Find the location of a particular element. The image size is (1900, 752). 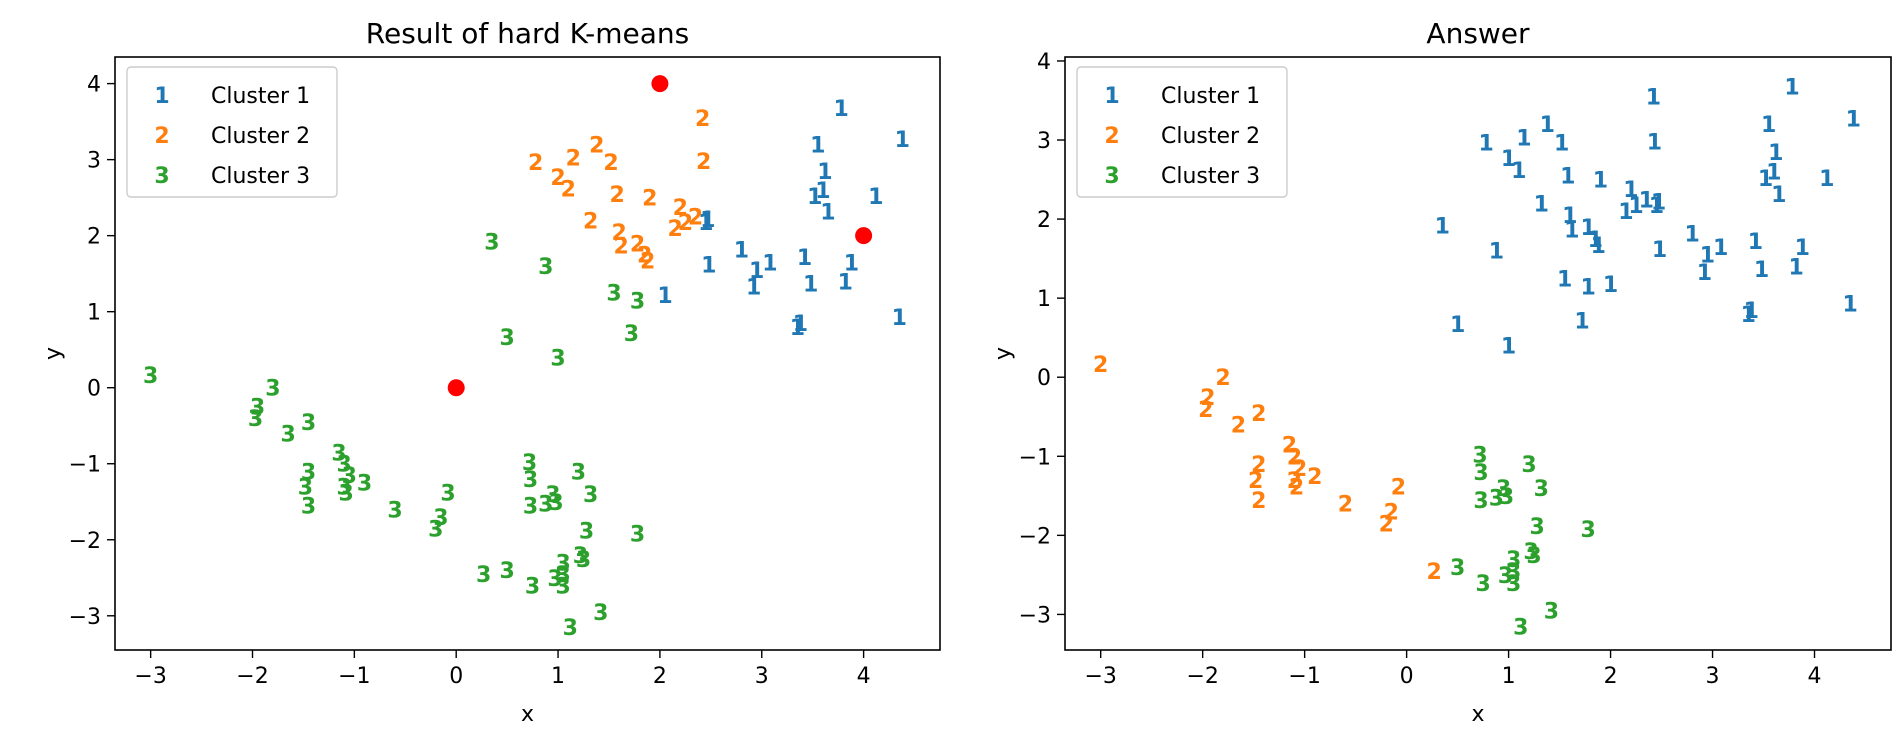

y-axis-label: y is located at coordinates (53, 353).